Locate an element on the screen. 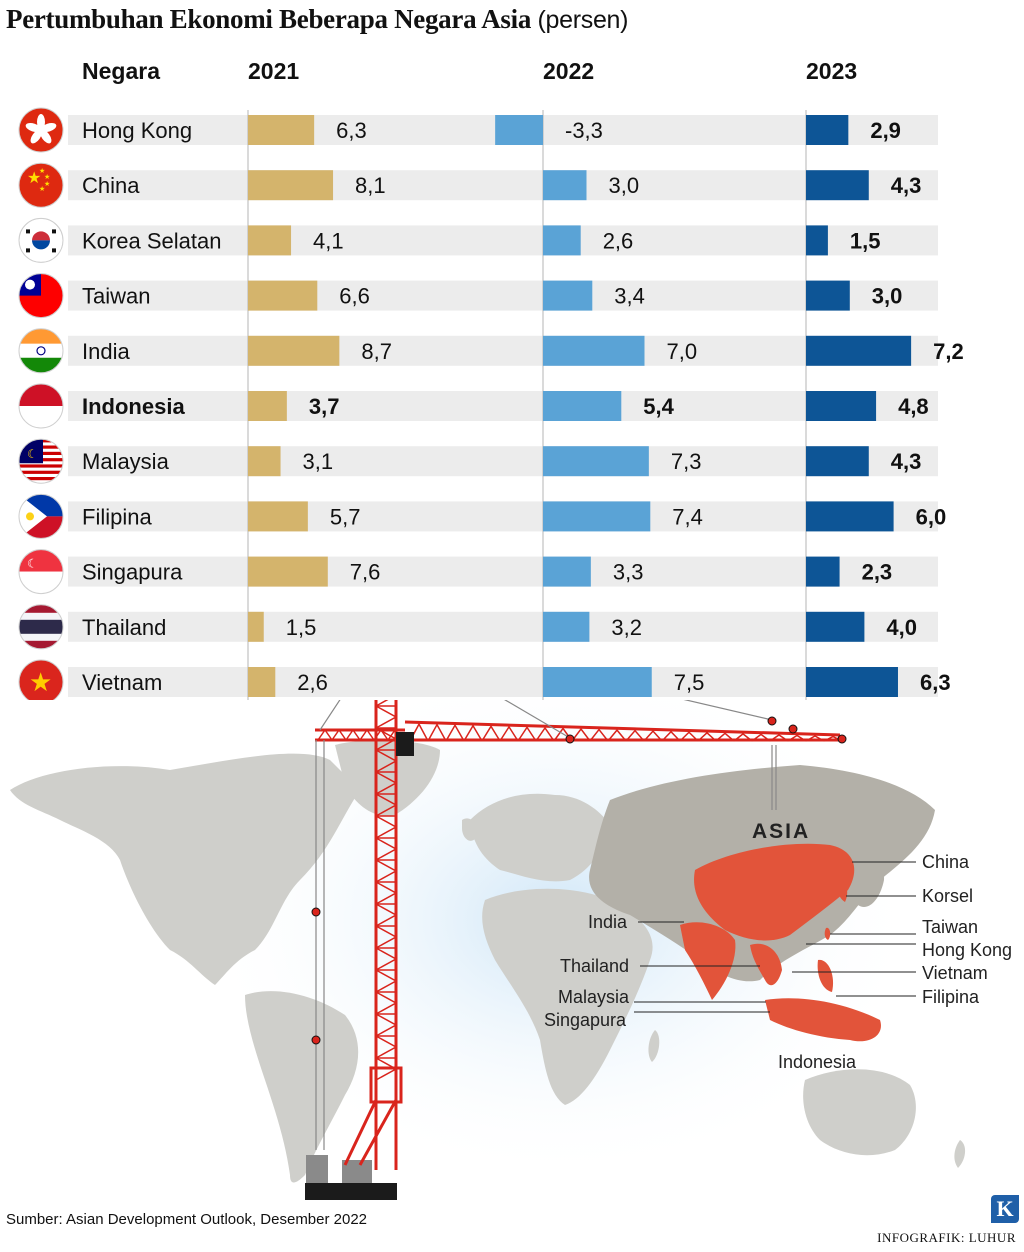 The width and height of the screenshot is (1024, 1252). flag-south-korea-icon is located at coordinates (41, 240).